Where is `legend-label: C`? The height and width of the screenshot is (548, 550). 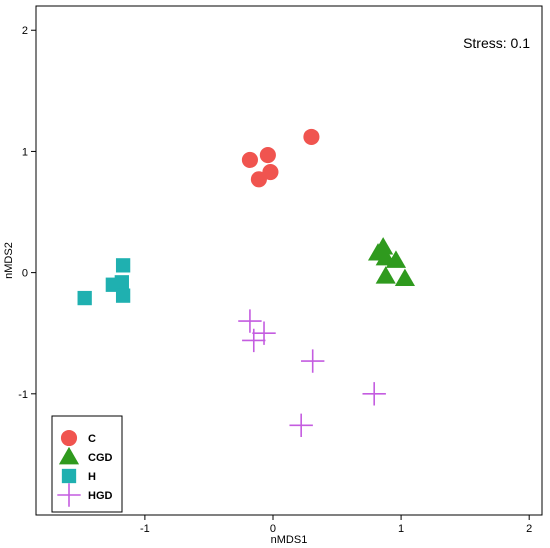 legend-label: C is located at coordinates (92, 439).